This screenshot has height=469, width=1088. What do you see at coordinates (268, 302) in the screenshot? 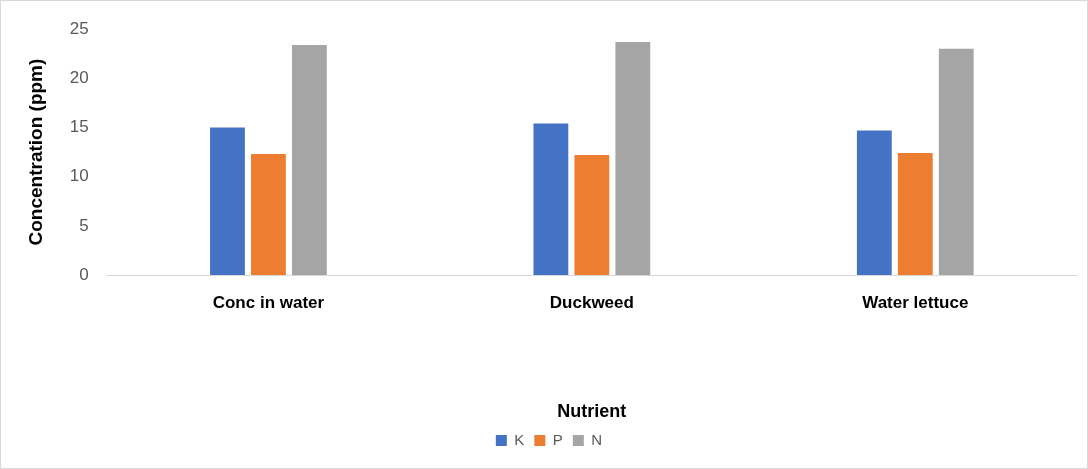
I see `x-tick-label: Conc in water` at bounding box center [268, 302].